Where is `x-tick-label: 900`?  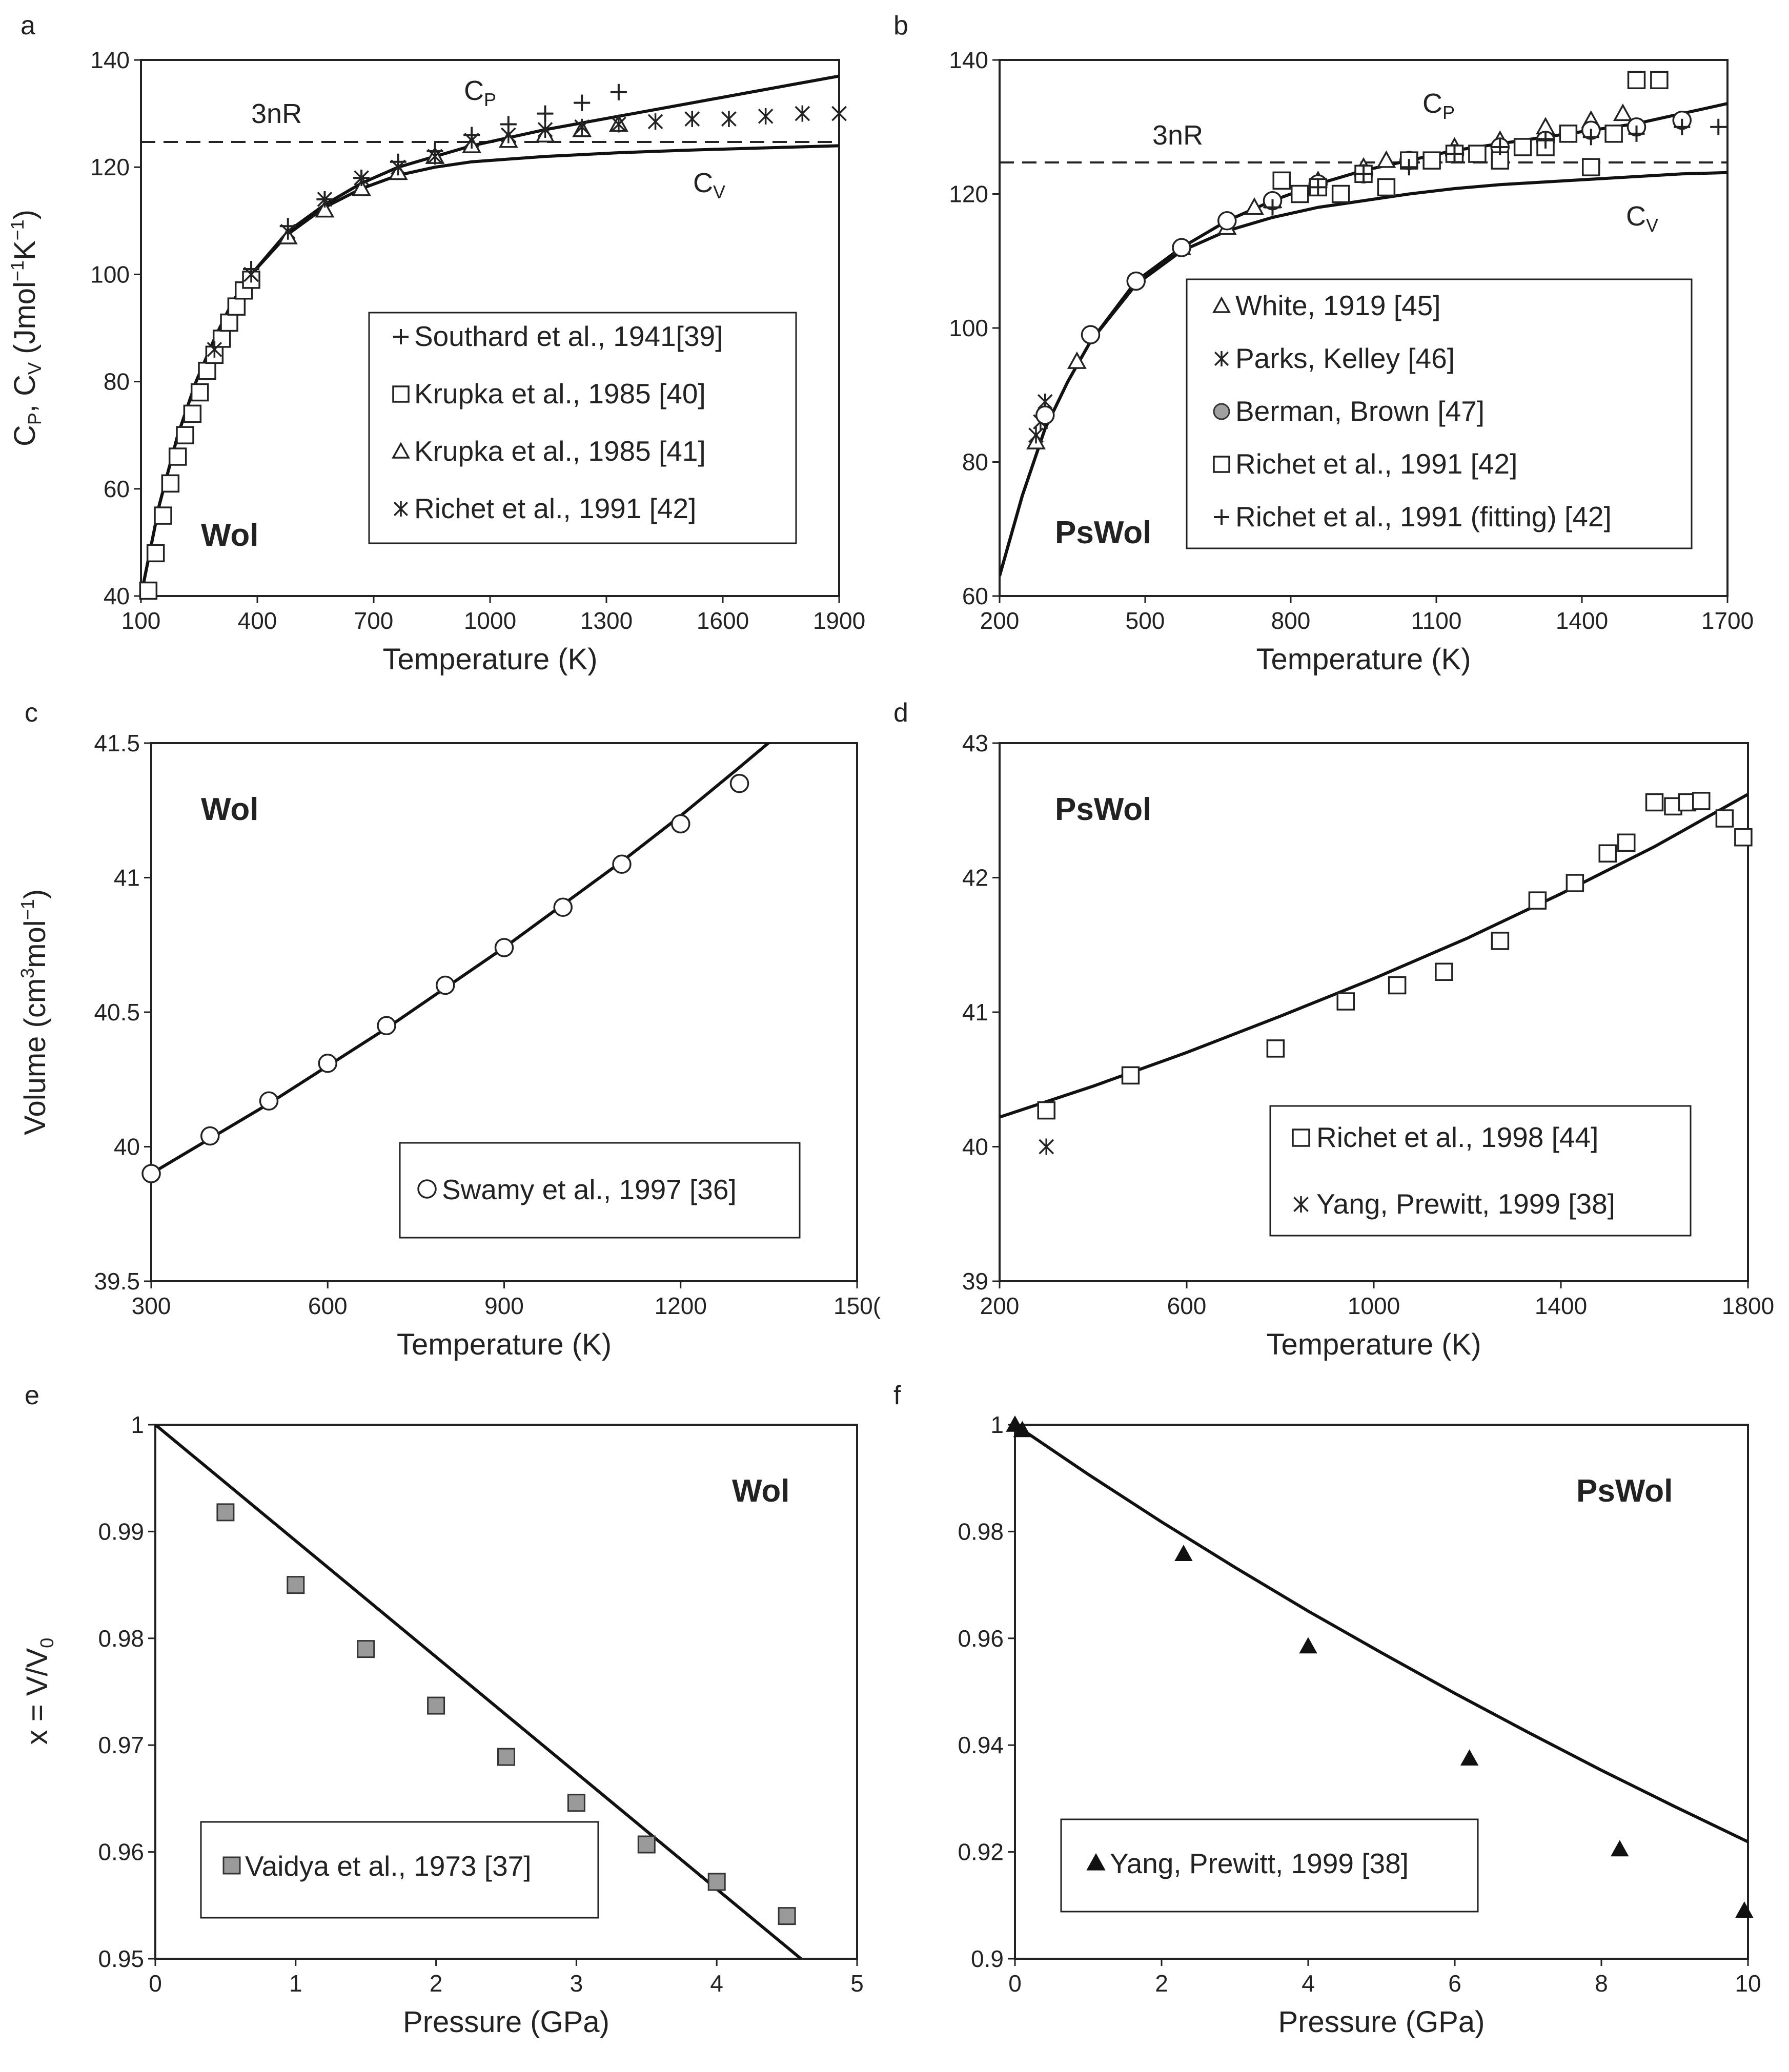 x-tick-label: 900 is located at coordinates (504, 1306).